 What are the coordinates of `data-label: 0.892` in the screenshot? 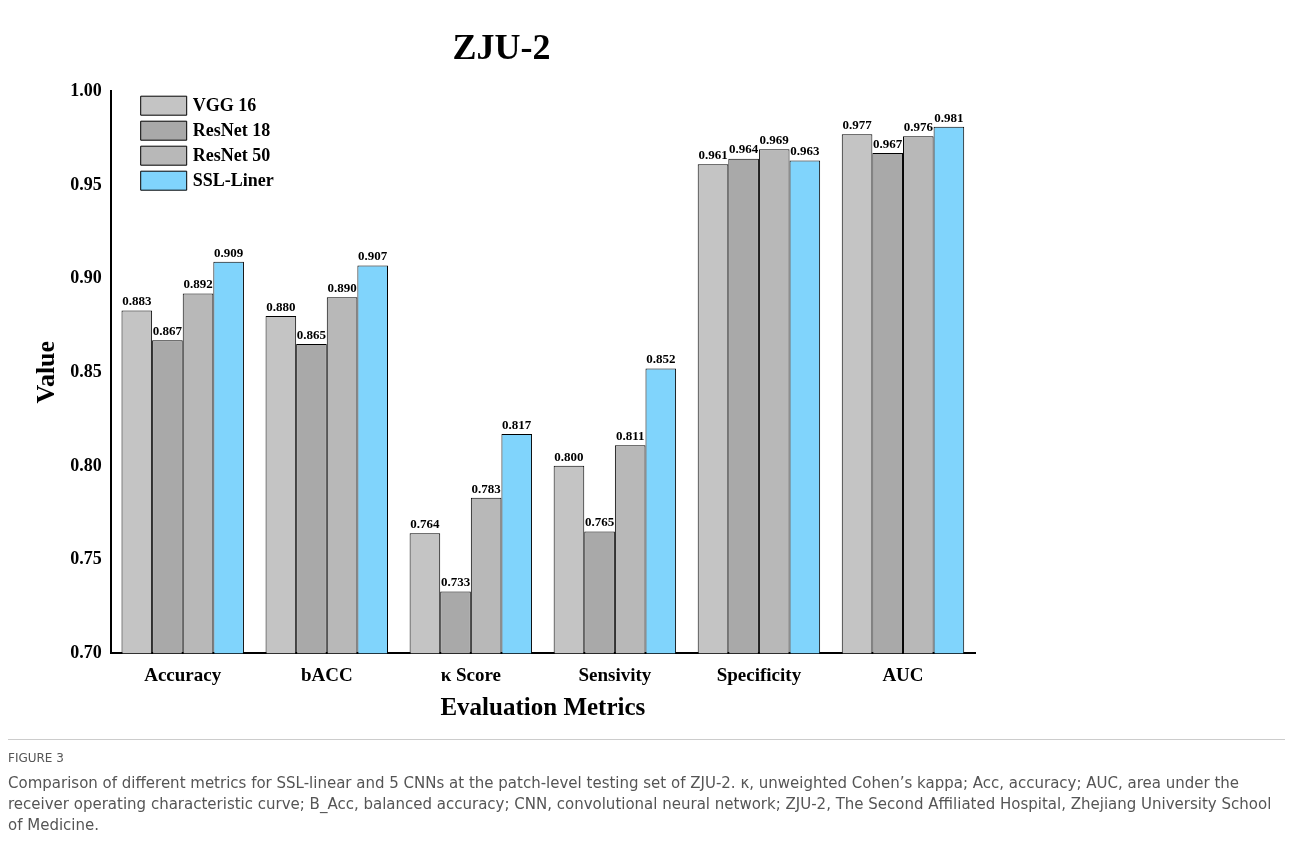 It's located at (198, 284).